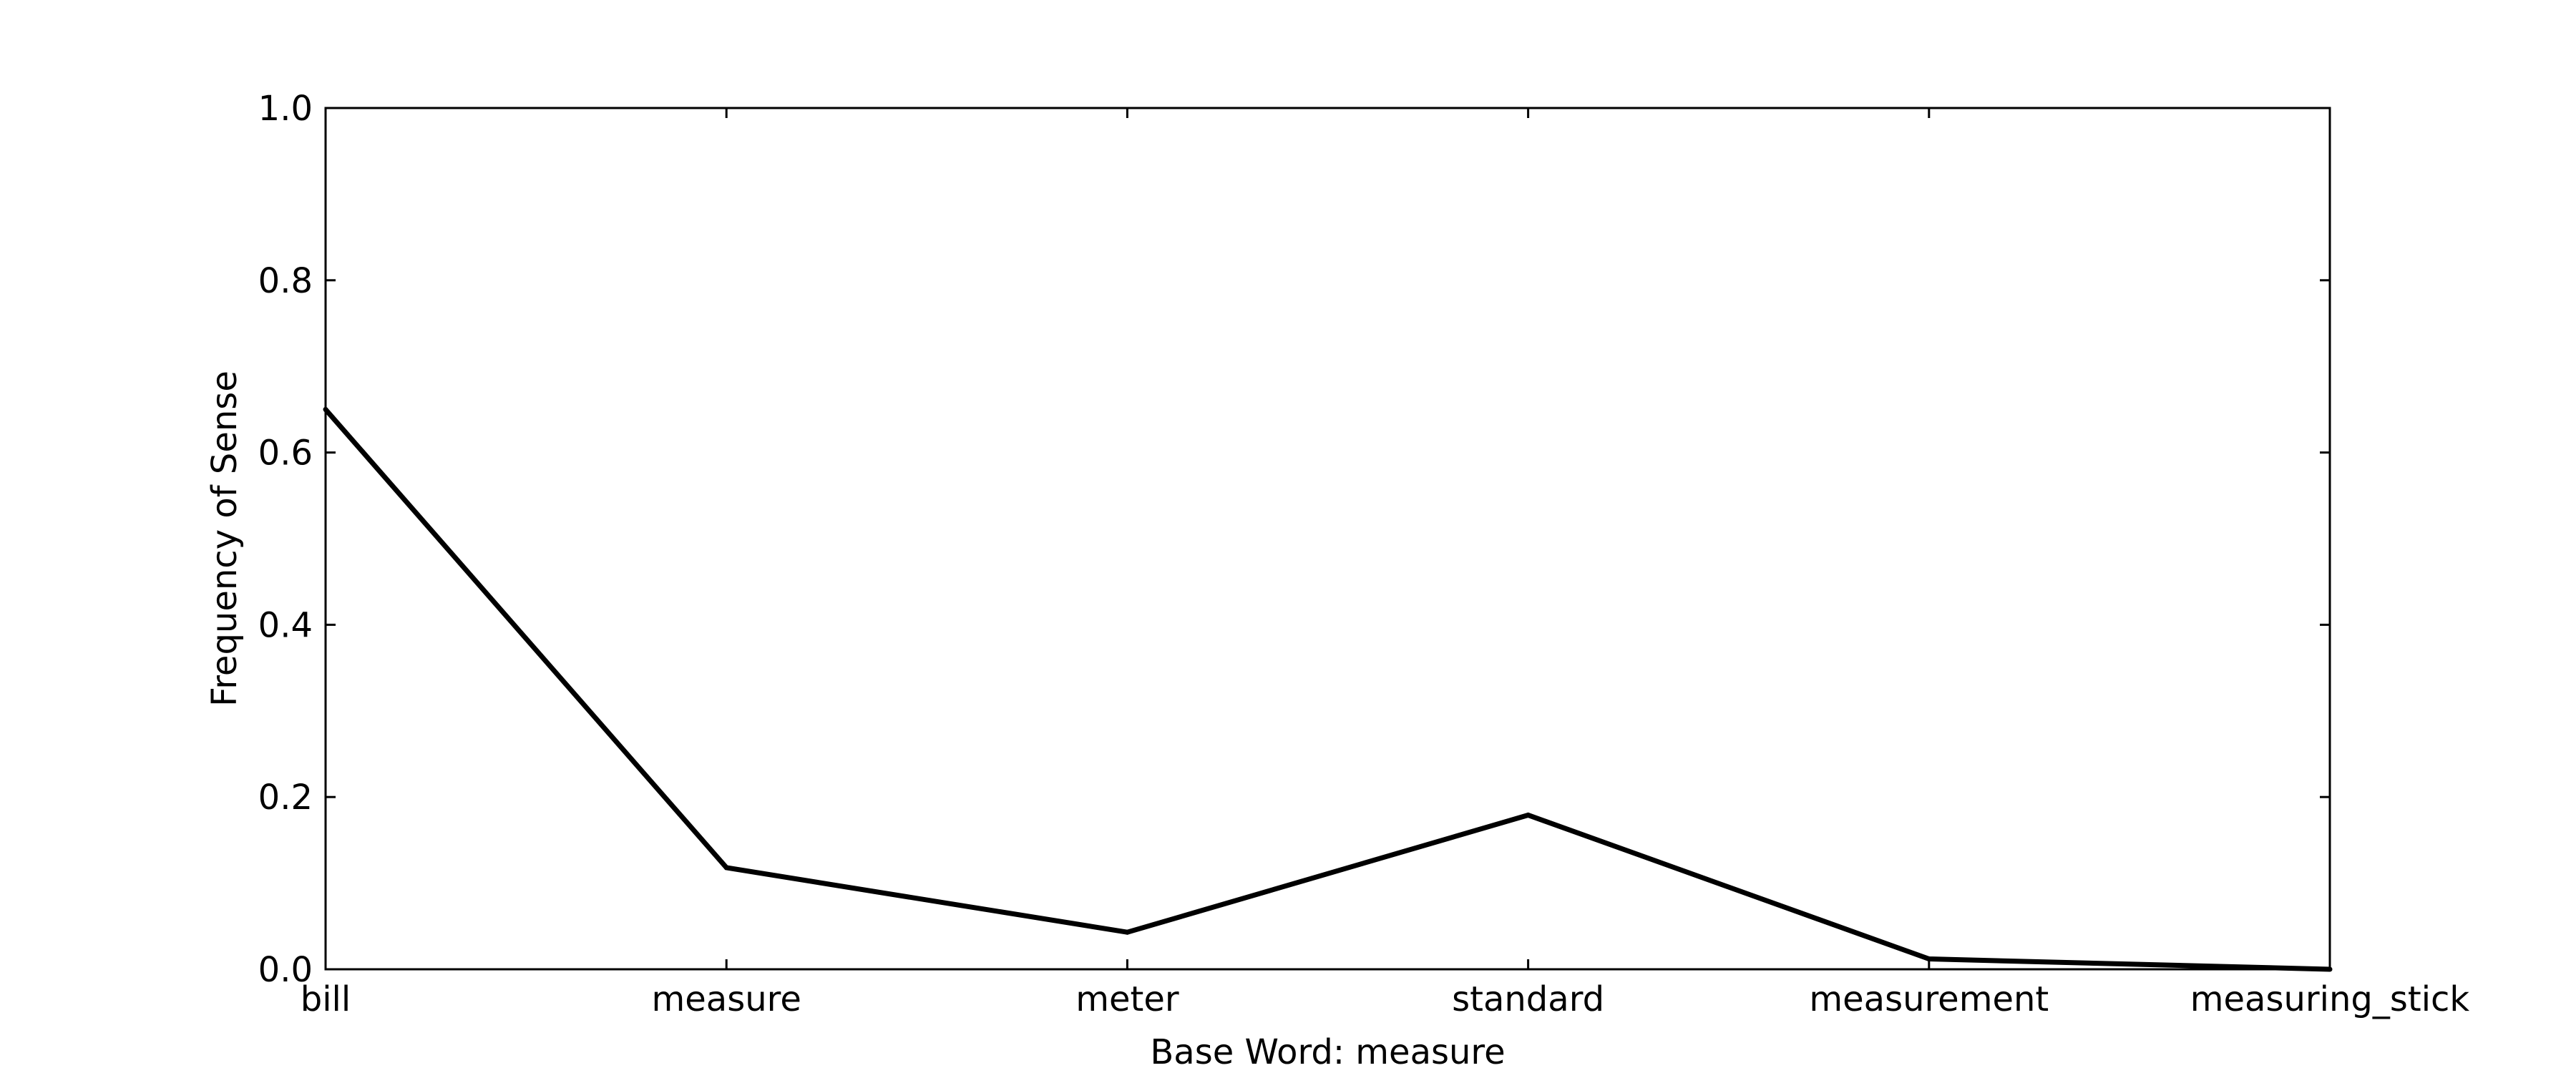  What do you see at coordinates (285, 625) in the screenshot?
I see `y-tick-label: 0.4` at bounding box center [285, 625].